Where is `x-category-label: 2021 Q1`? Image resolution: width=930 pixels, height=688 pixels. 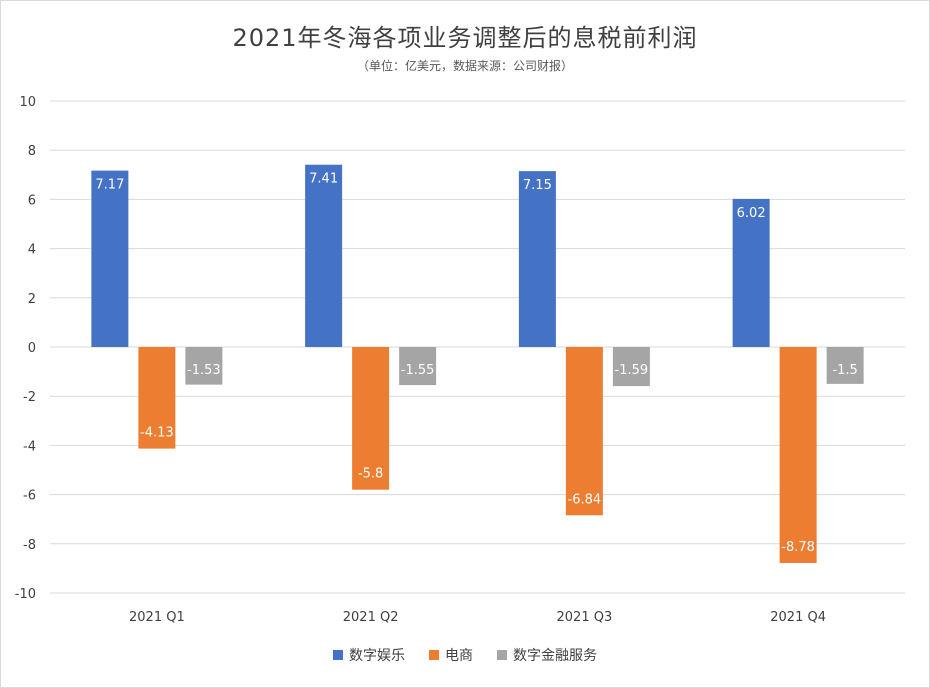 x-category-label: 2021 Q1 is located at coordinates (157, 617).